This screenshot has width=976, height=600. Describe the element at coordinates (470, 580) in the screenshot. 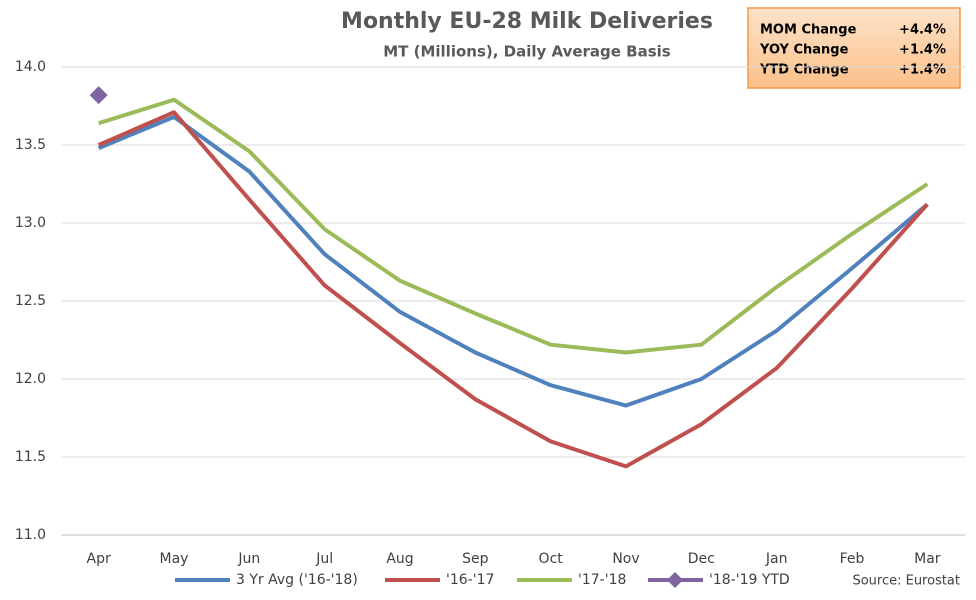

I see `legend-label: '16-'17` at that location.